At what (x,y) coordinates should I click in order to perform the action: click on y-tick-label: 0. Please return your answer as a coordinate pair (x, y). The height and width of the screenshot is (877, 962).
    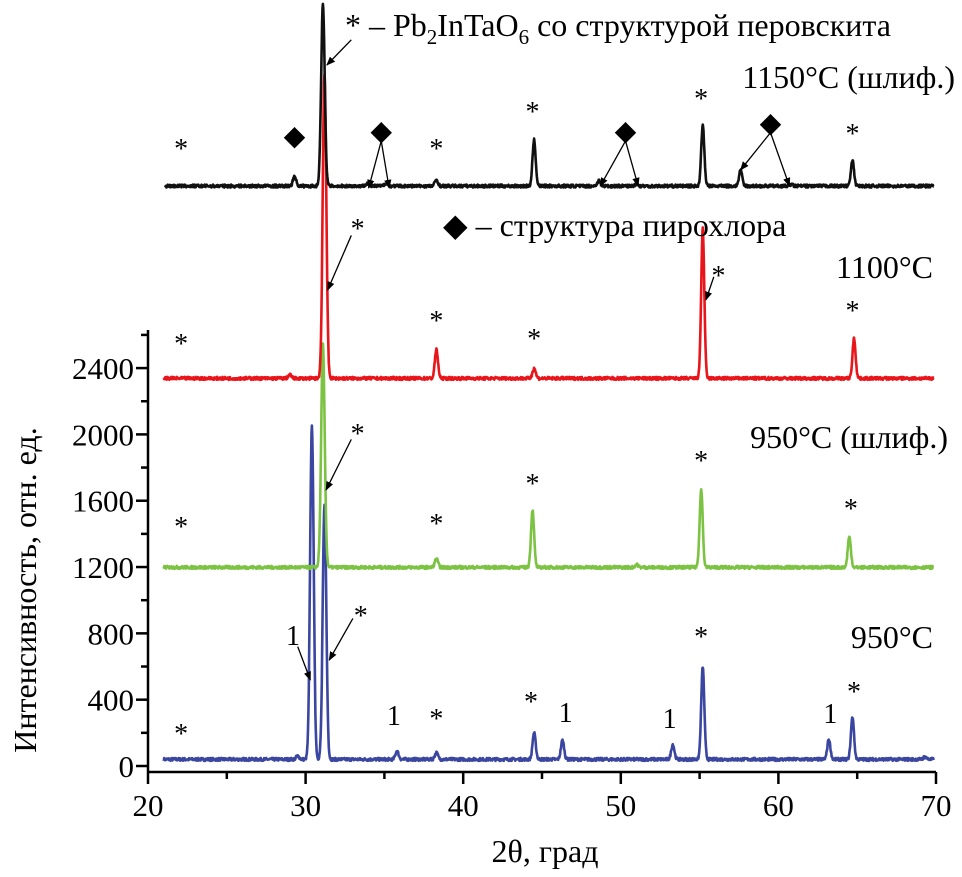
    Looking at the image, I should click on (127, 766).